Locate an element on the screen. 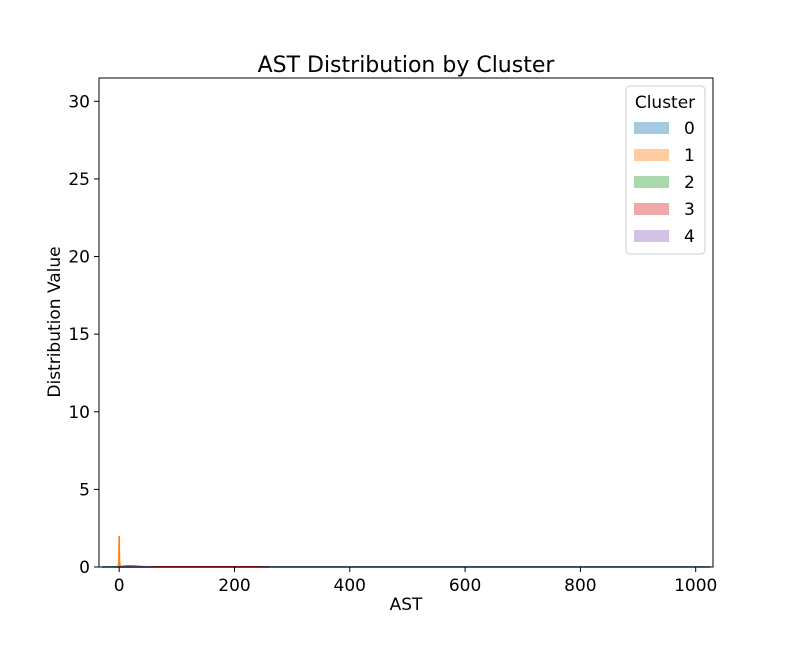 Image resolution: width=792 pixels, height=648 pixels. x-tick-label: 200 is located at coordinates (234, 586).